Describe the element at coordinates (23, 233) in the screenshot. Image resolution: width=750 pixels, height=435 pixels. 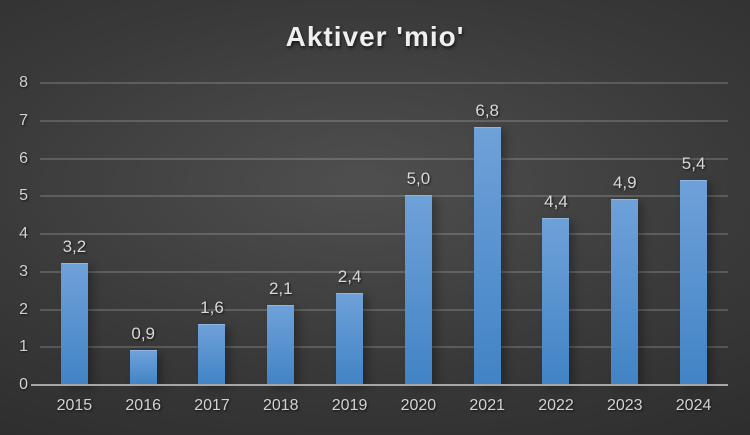
I see `y-tick-label: 4` at that location.